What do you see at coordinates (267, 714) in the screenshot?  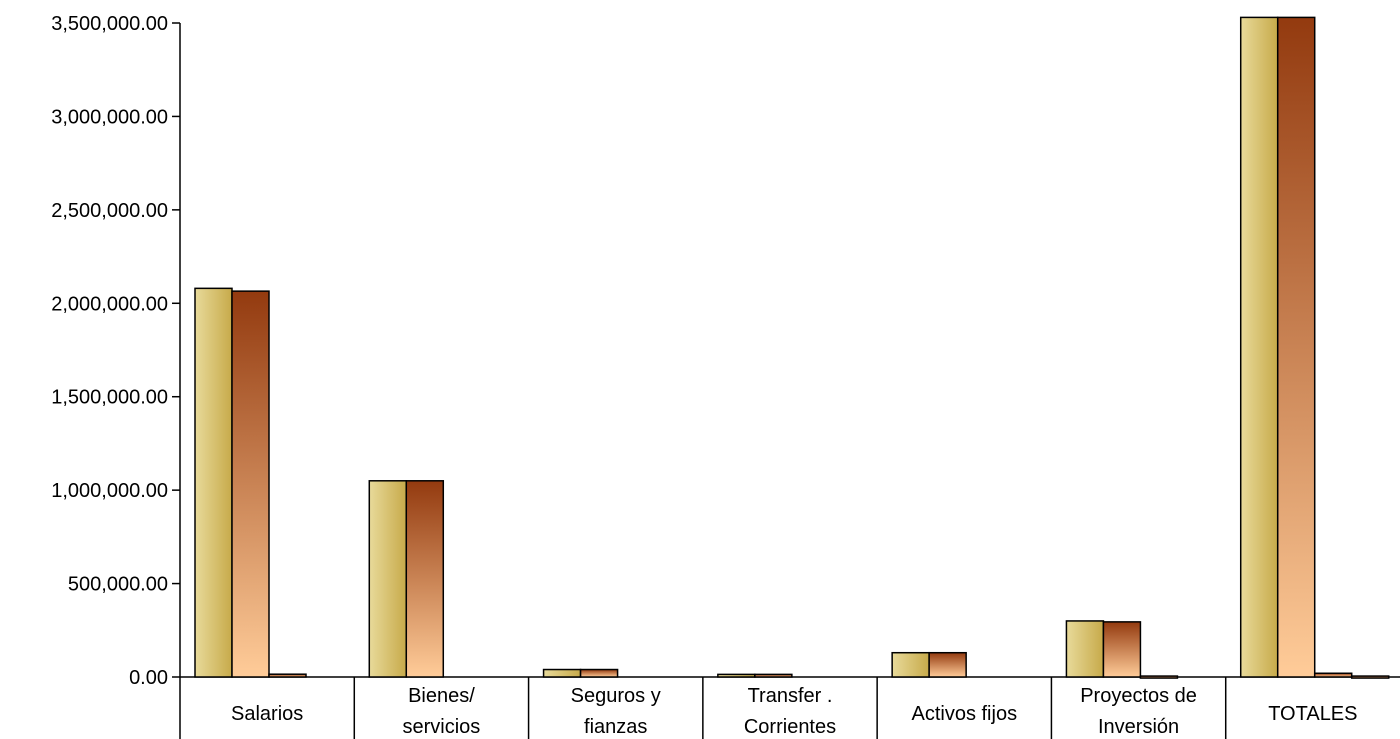 I see `category-label: Salarios` at bounding box center [267, 714].